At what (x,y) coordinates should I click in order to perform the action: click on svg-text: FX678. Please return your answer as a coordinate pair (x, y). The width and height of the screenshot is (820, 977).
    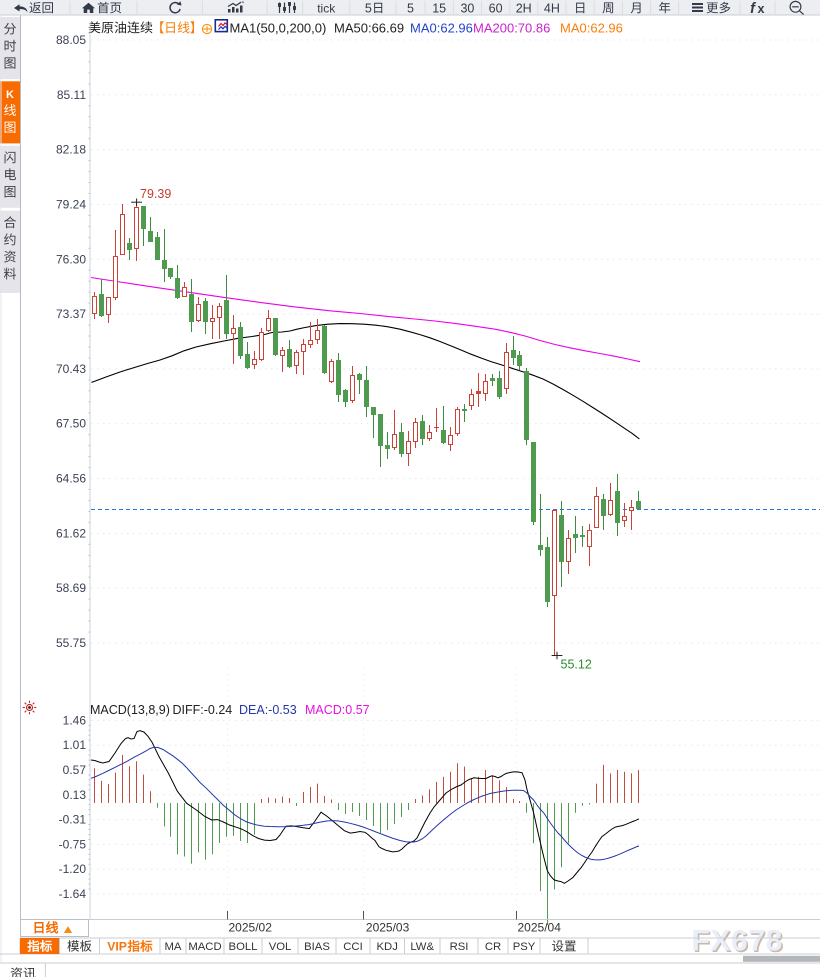
    Looking at the image, I should click on (737, 941).